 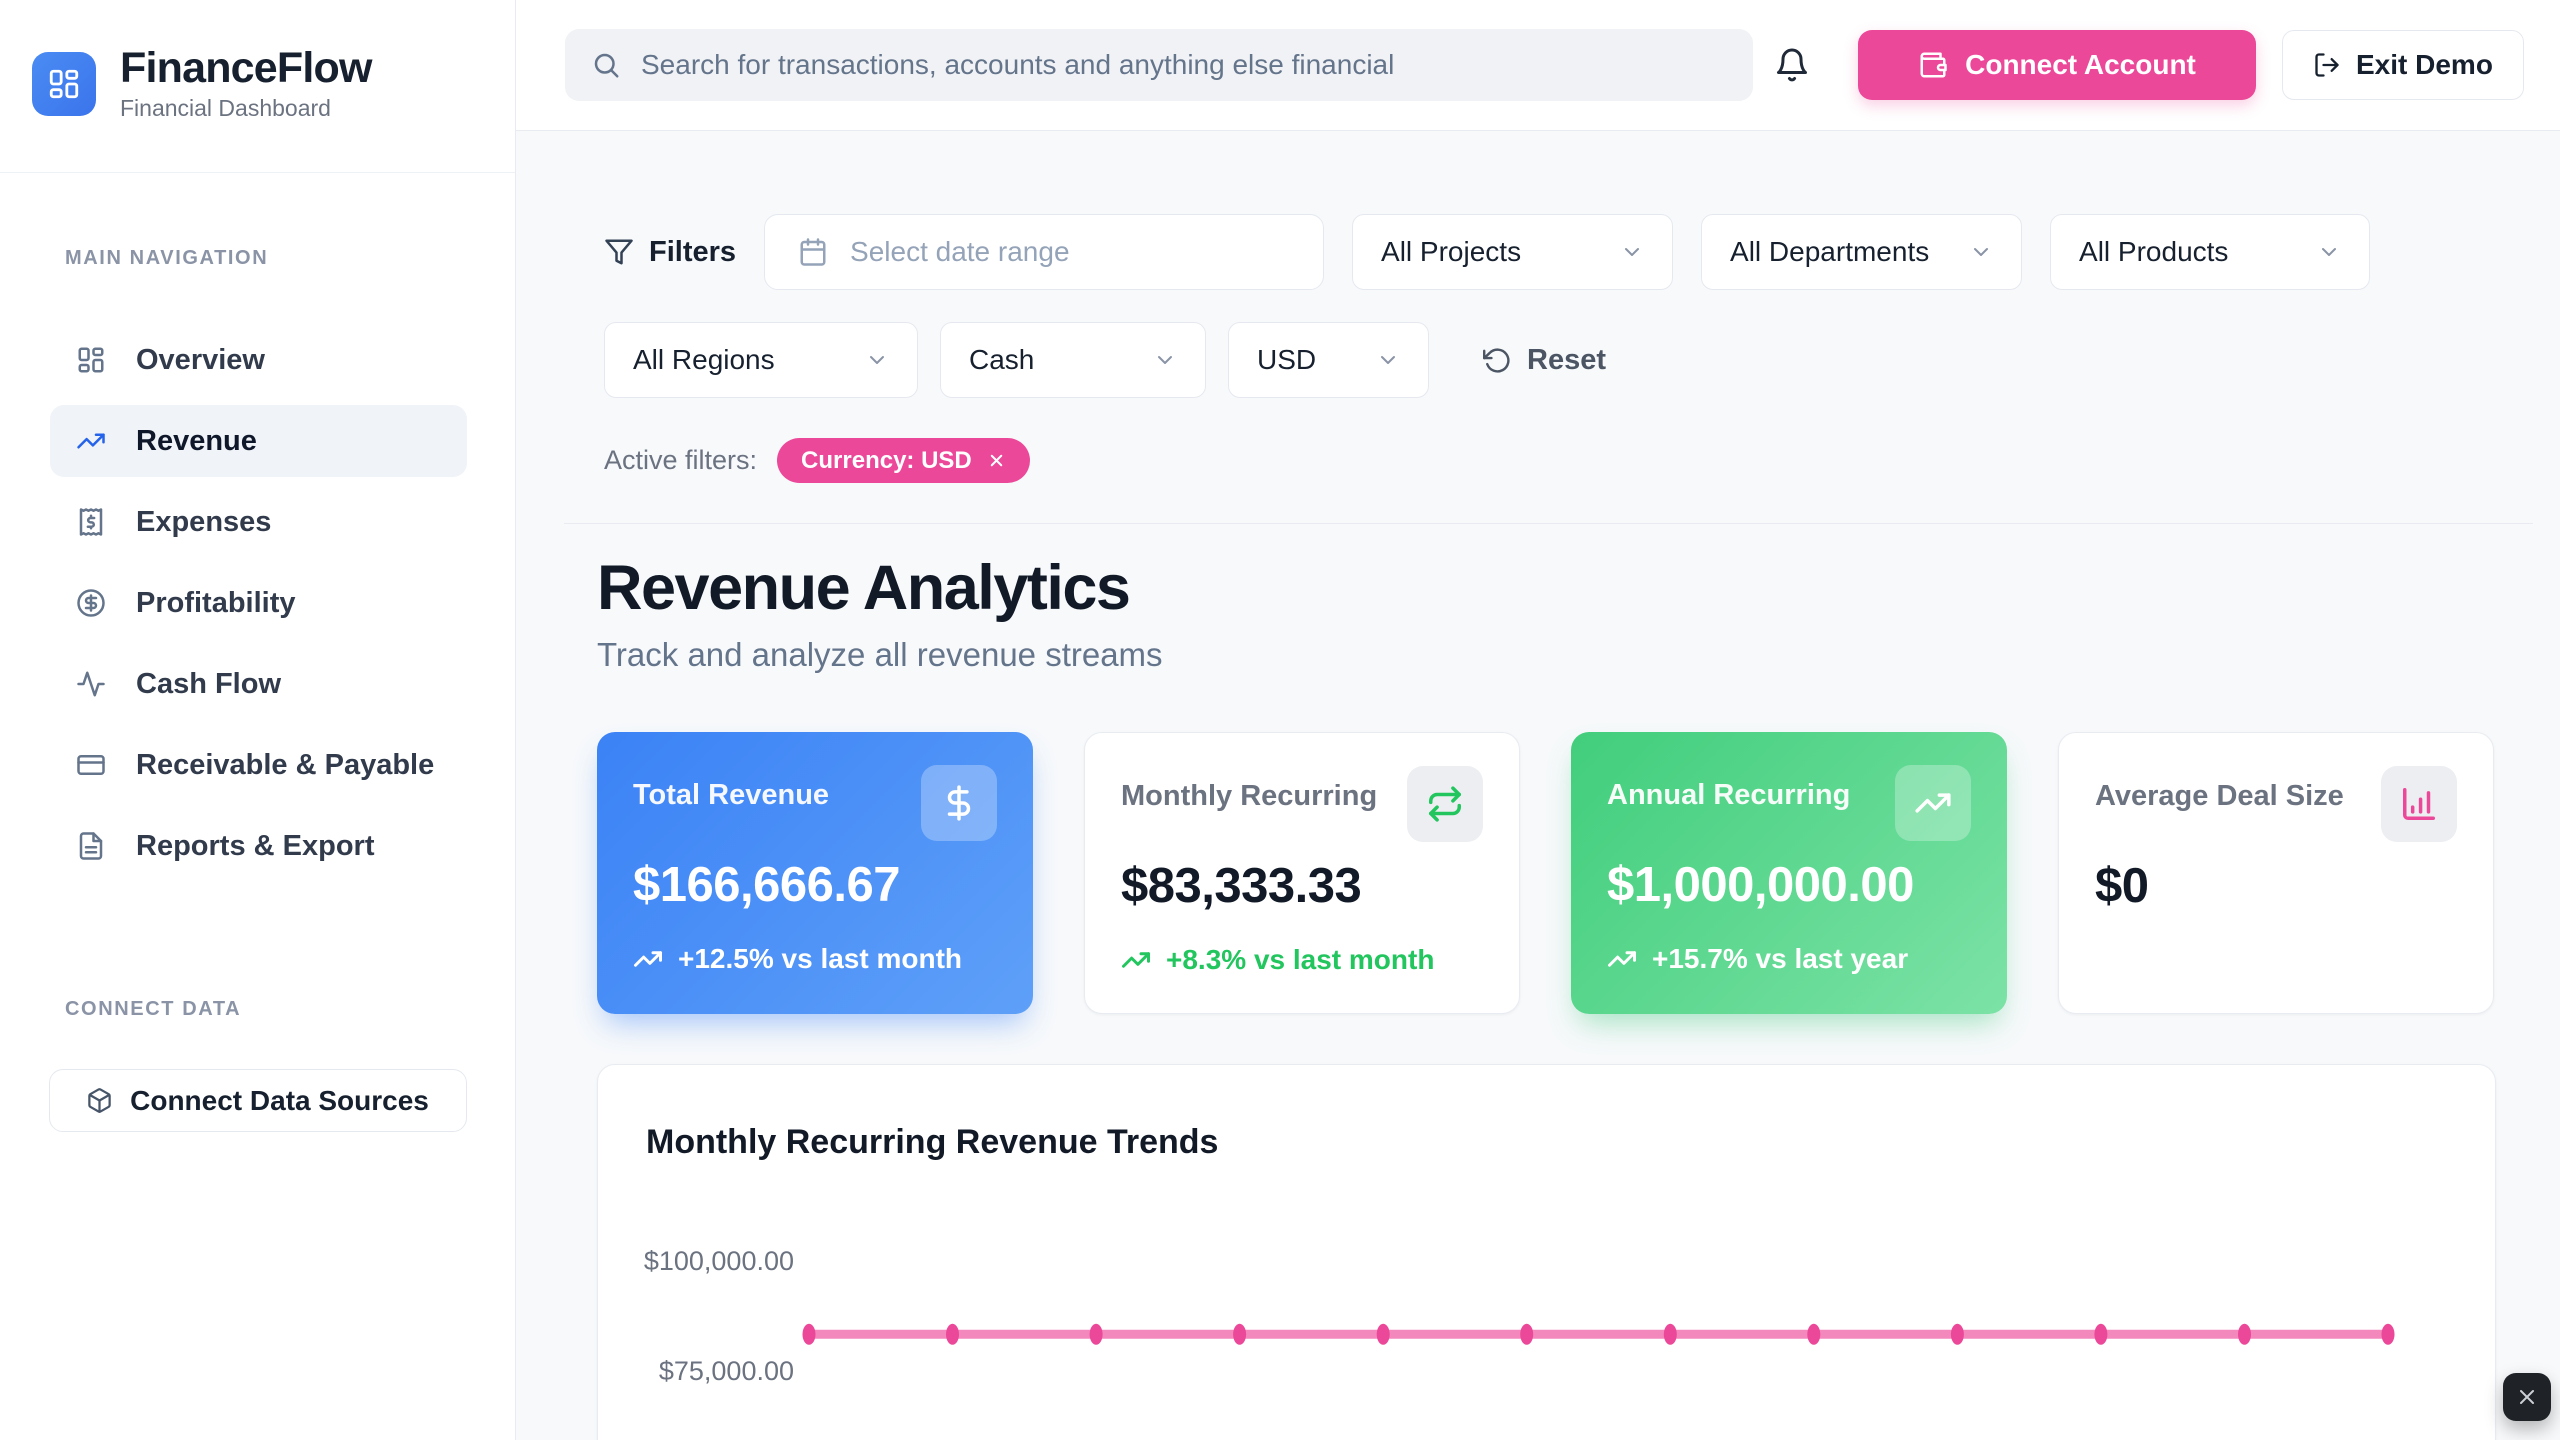 I want to click on dashboard-grid-icon, so click(x=91, y=360).